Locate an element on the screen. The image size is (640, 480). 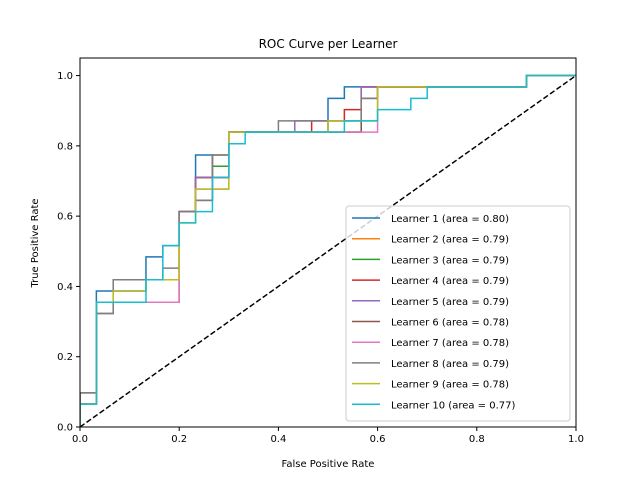
y-tick-label-4: 0.8 is located at coordinates (65, 146).